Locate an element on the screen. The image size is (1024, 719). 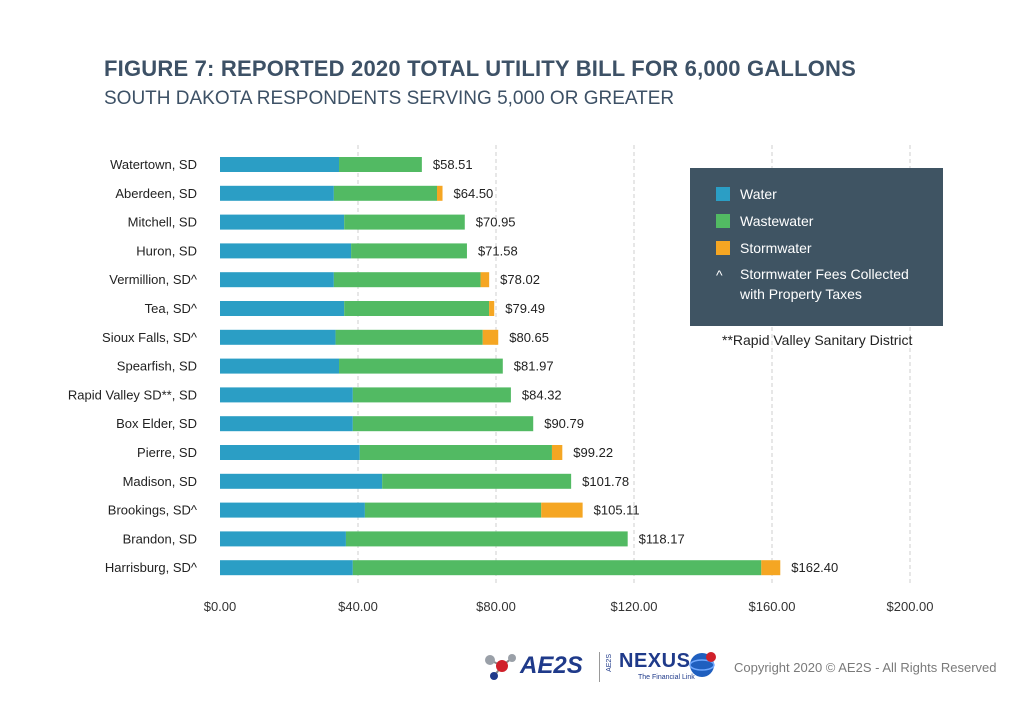
data-label-total: $70.95 is located at coordinates (496, 222).